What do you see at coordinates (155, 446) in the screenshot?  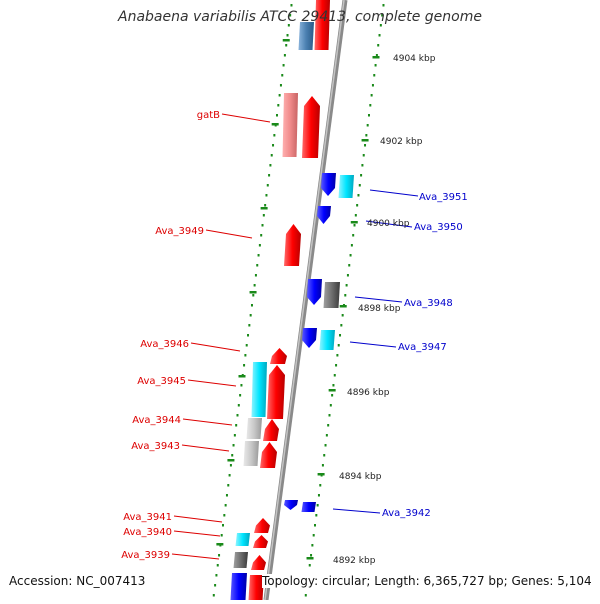 I see `gene-label-ava-3943: Ava_3943` at bounding box center [155, 446].